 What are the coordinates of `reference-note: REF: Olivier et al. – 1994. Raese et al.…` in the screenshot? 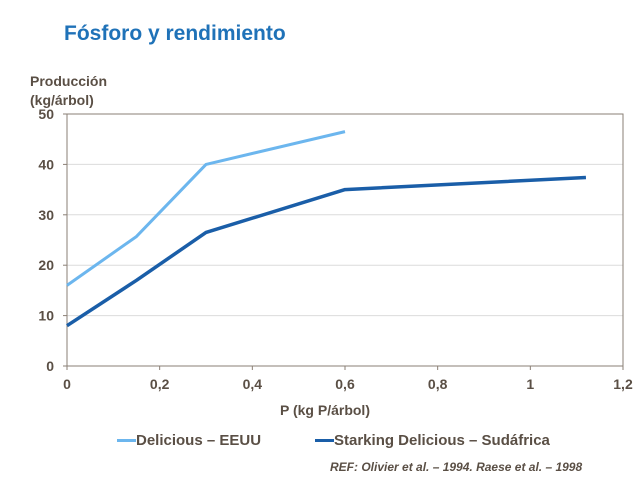 It's located at (456, 467).